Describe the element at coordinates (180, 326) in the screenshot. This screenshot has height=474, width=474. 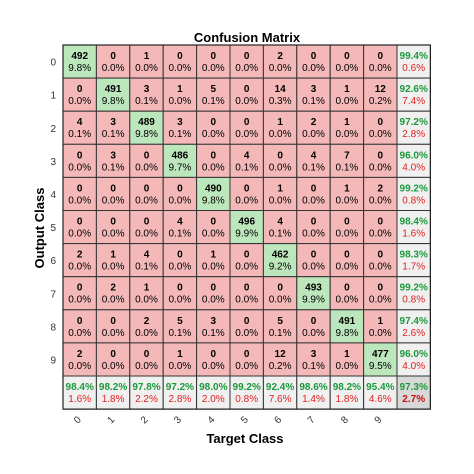
I see `matrix-cell: 50.1%` at that location.